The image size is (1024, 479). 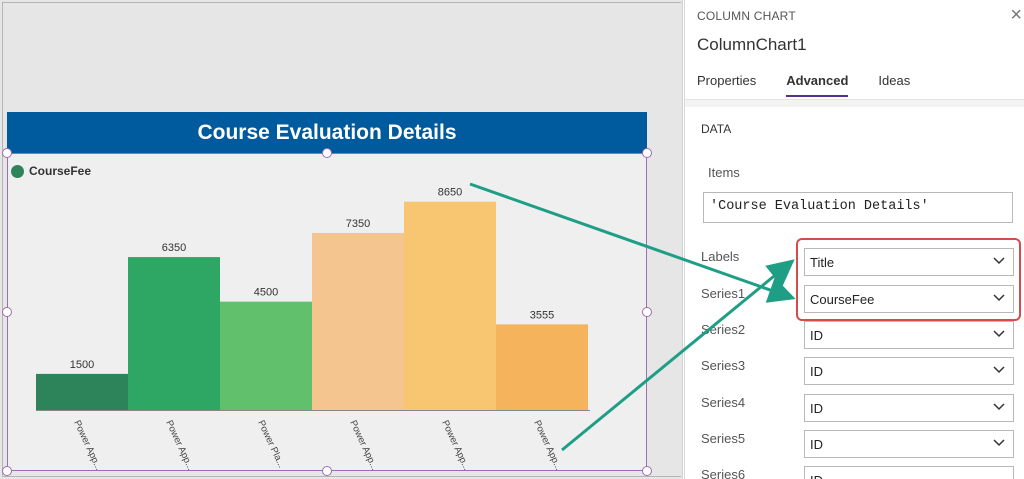 What do you see at coordinates (723, 365) in the screenshot?
I see `series3-label: Series3` at bounding box center [723, 365].